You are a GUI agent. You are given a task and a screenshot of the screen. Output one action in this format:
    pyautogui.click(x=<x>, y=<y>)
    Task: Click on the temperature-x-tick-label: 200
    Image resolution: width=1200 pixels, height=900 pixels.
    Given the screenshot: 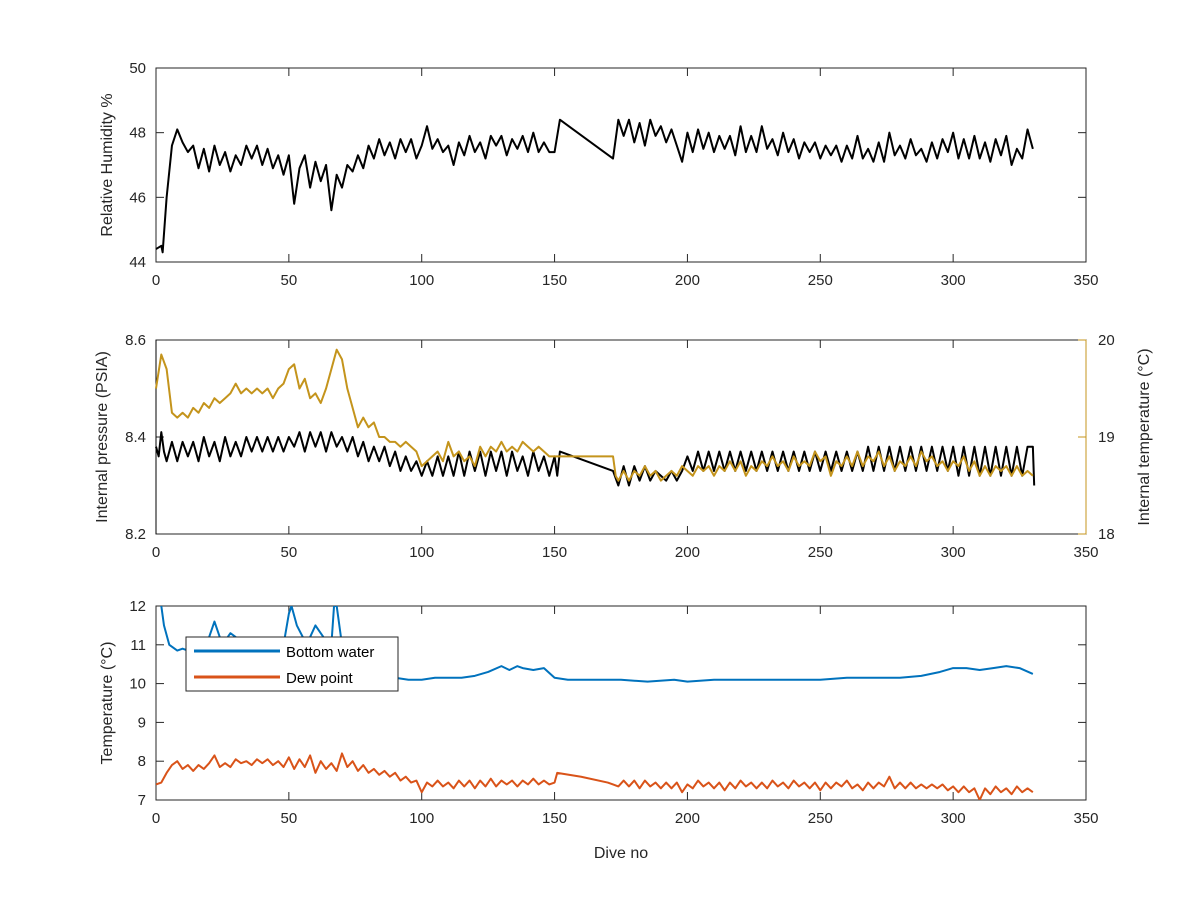 What is the action you would take?
    pyautogui.click(x=687, y=818)
    